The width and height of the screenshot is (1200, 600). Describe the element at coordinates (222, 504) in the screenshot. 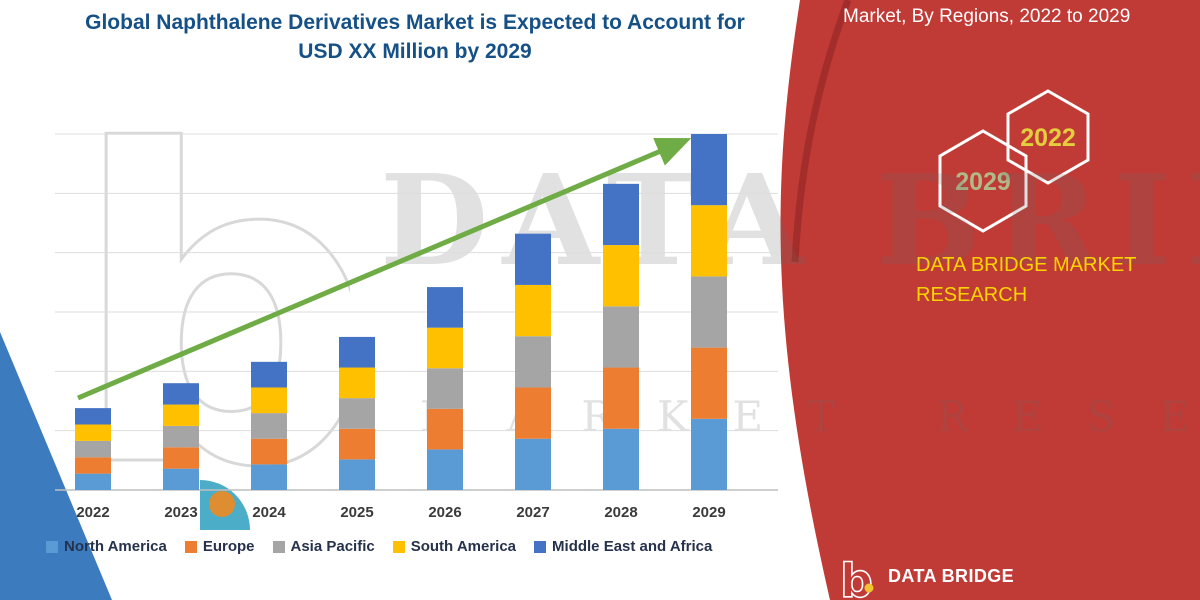

I see `logo-watermark-dot-icon` at that location.